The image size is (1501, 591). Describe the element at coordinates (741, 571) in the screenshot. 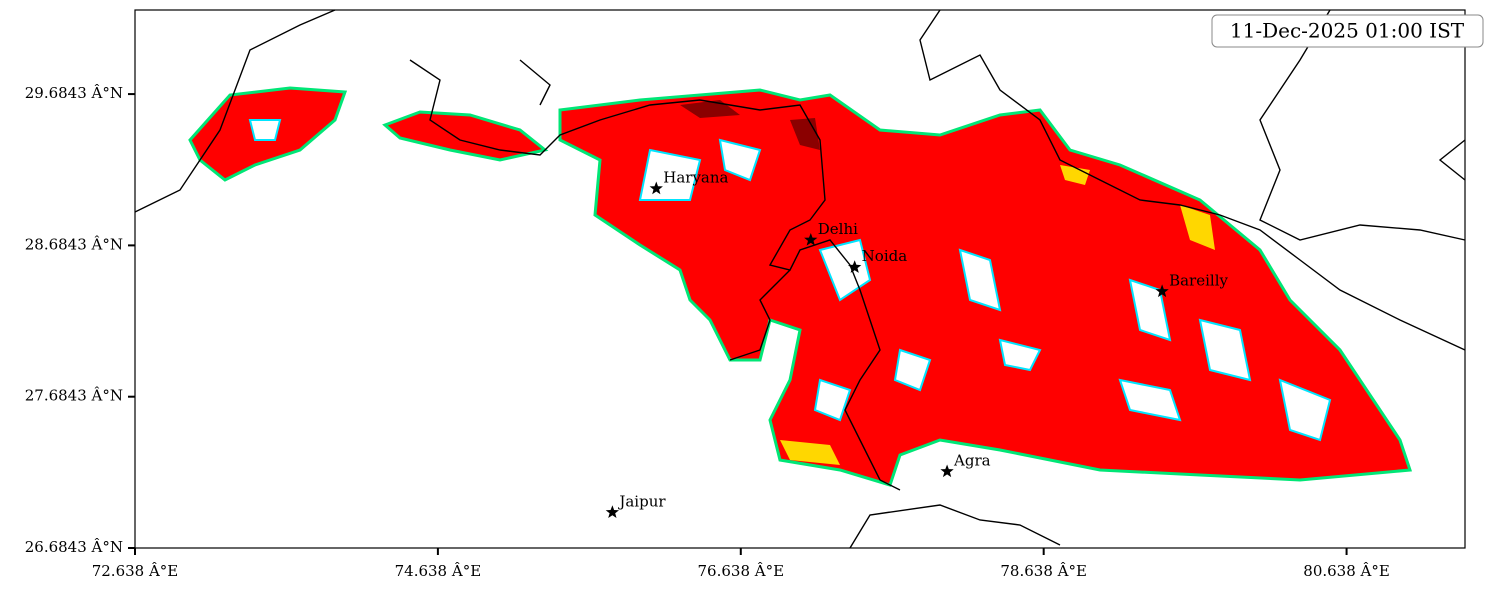

I see `x-tick-label: 76.638 Â°E` at that location.